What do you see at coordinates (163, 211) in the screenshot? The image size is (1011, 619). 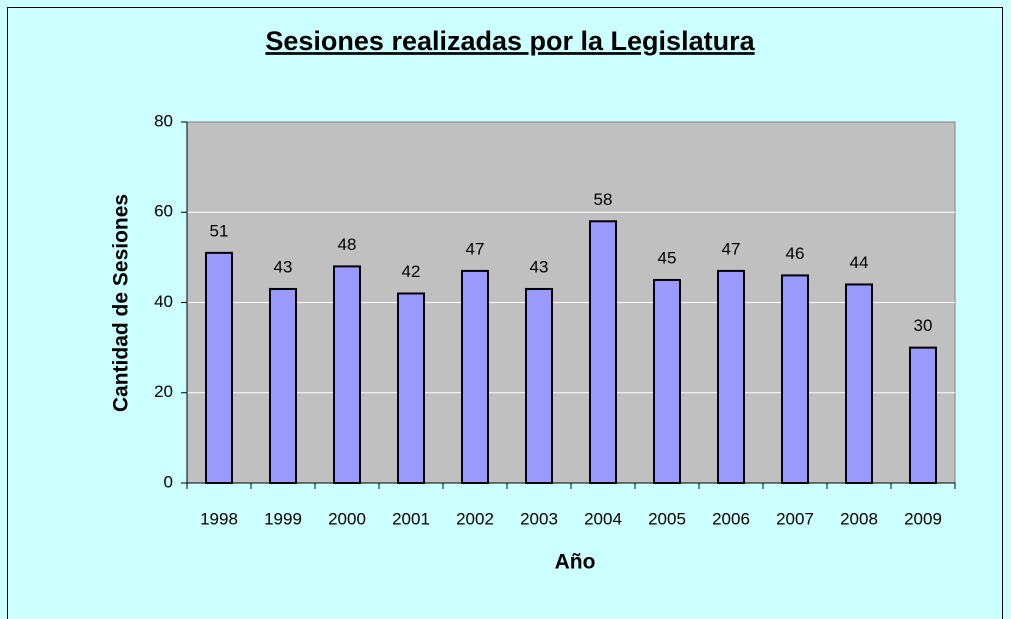 I see `y-tick-label: 60` at bounding box center [163, 211].